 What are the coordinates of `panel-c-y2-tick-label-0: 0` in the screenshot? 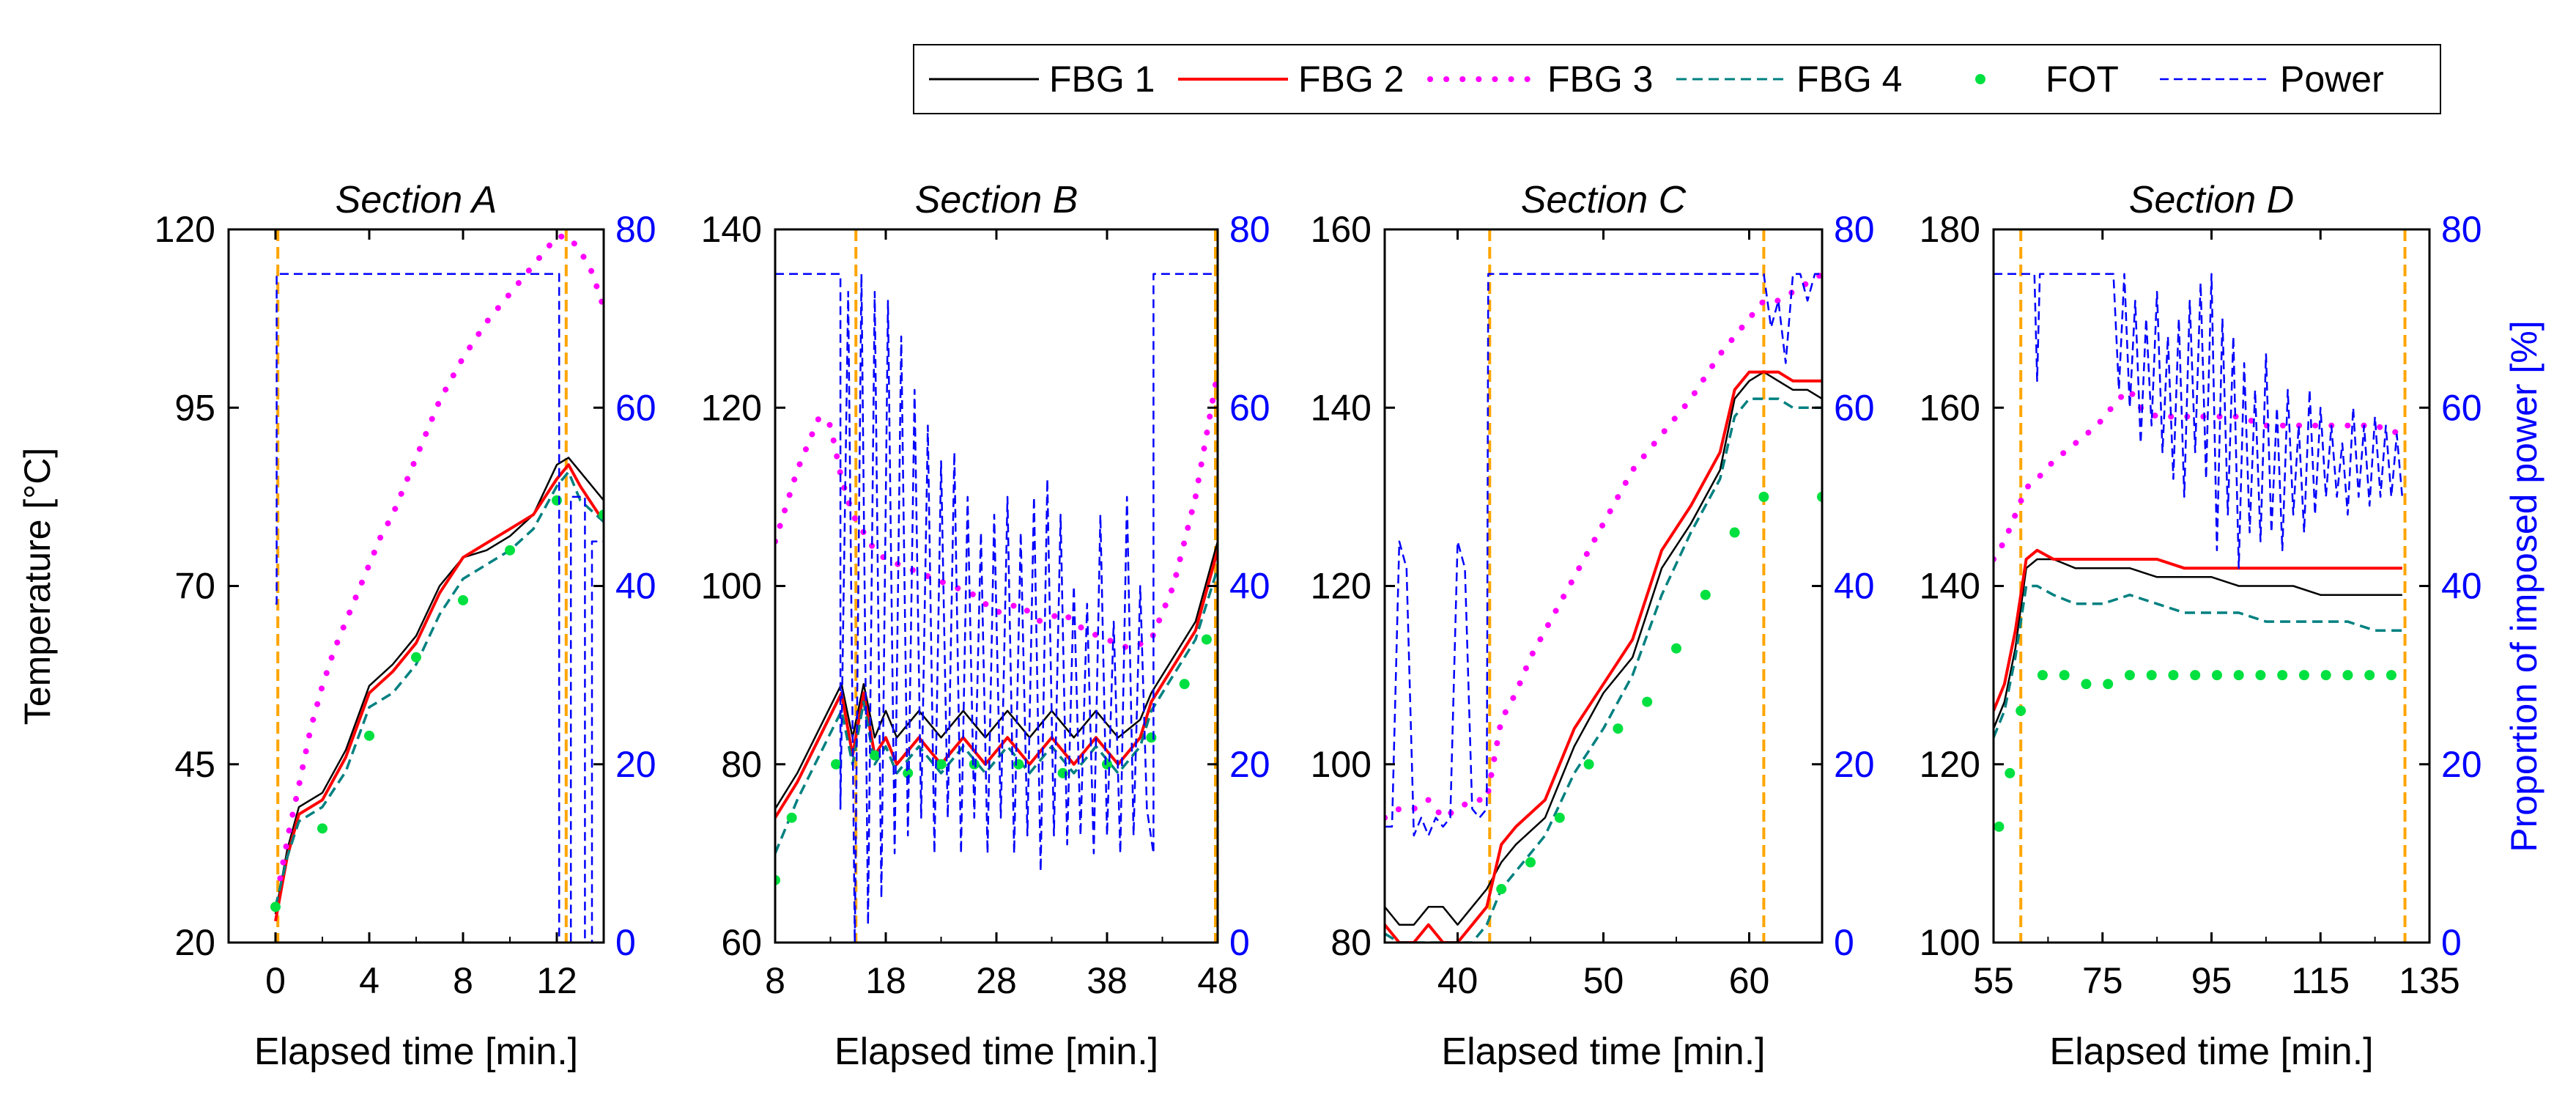 It's located at (1844, 942).